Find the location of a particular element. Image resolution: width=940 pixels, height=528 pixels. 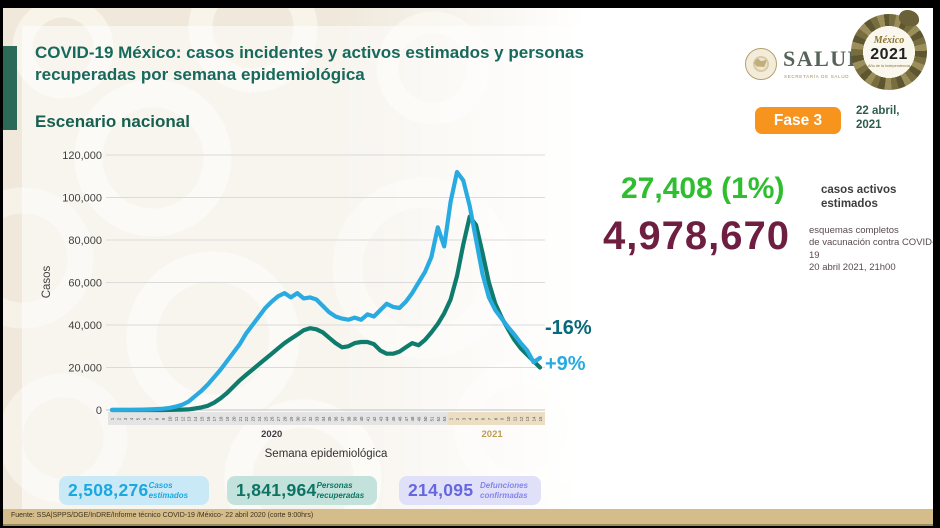

annotation-minus-16pct: -16% is located at coordinates (568, 328).